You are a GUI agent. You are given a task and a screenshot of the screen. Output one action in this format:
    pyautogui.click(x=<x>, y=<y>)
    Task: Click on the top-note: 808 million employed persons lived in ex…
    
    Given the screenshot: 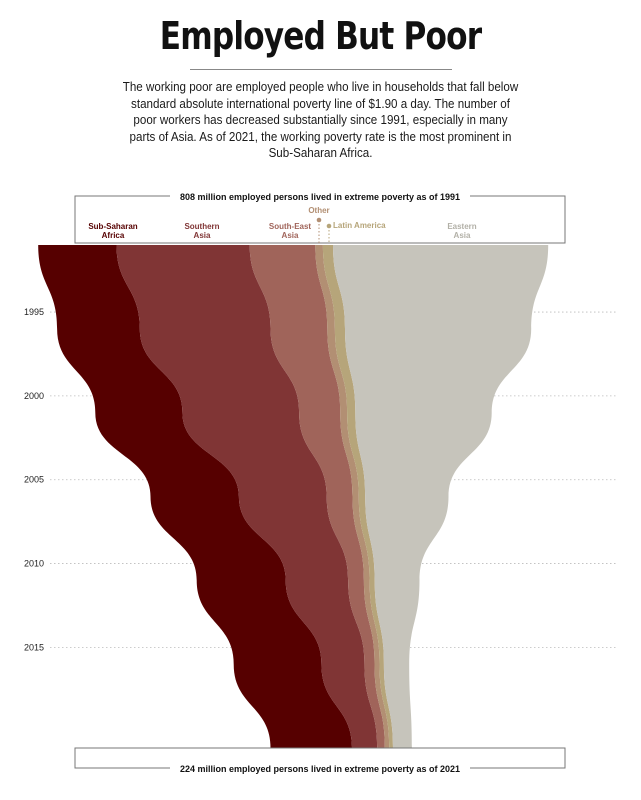 What is the action you would take?
    pyautogui.click(x=320, y=197)
    